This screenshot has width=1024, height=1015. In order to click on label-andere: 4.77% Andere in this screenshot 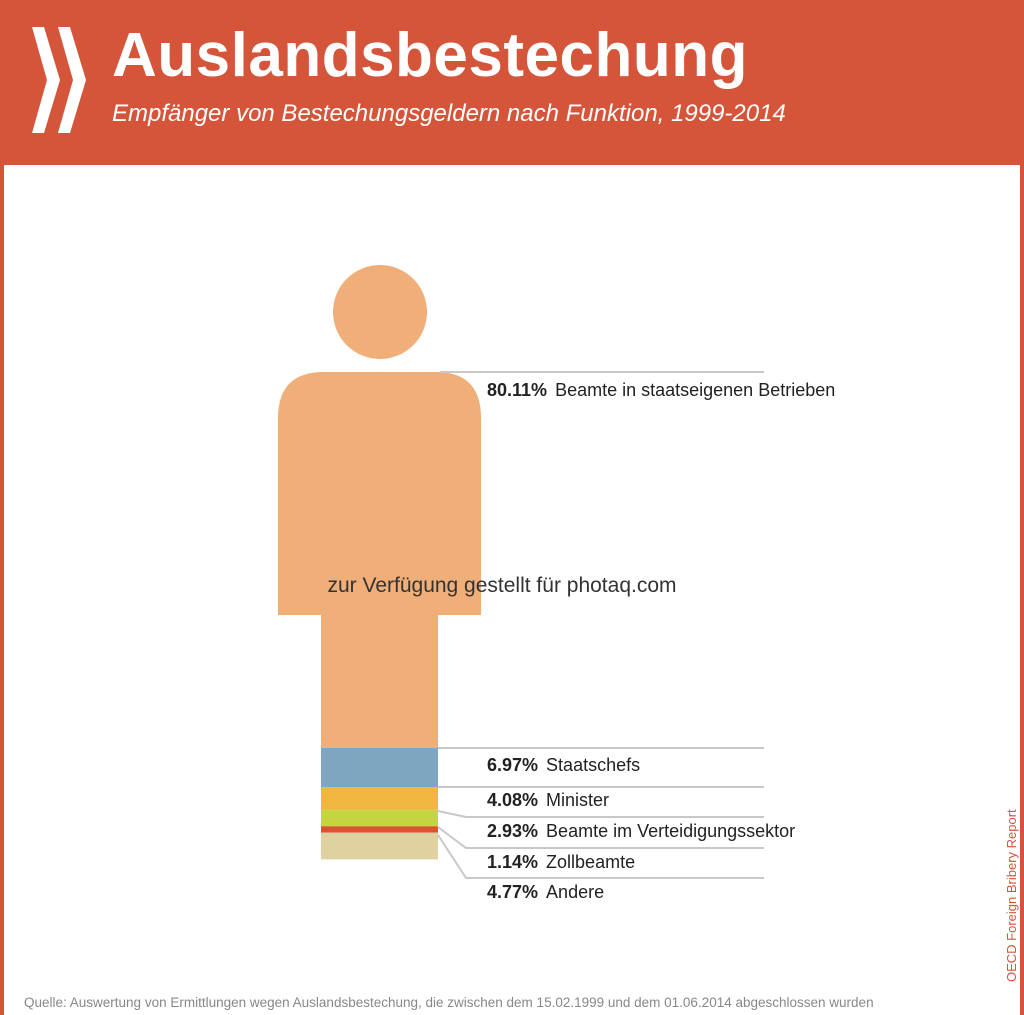, I will do `click(546, 892)`.